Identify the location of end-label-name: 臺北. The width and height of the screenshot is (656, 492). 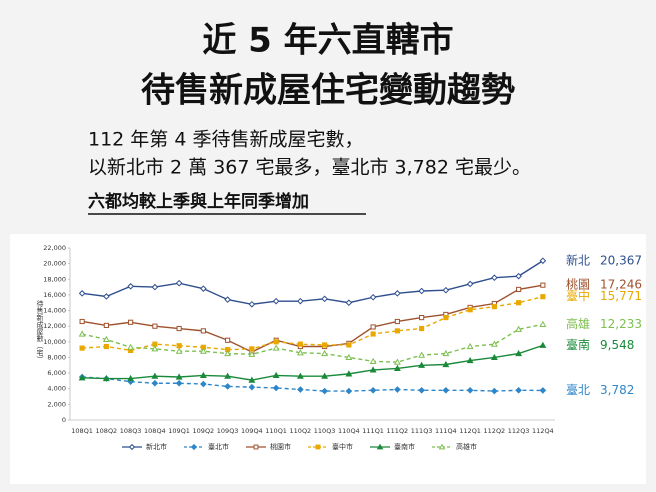
(578, 389).